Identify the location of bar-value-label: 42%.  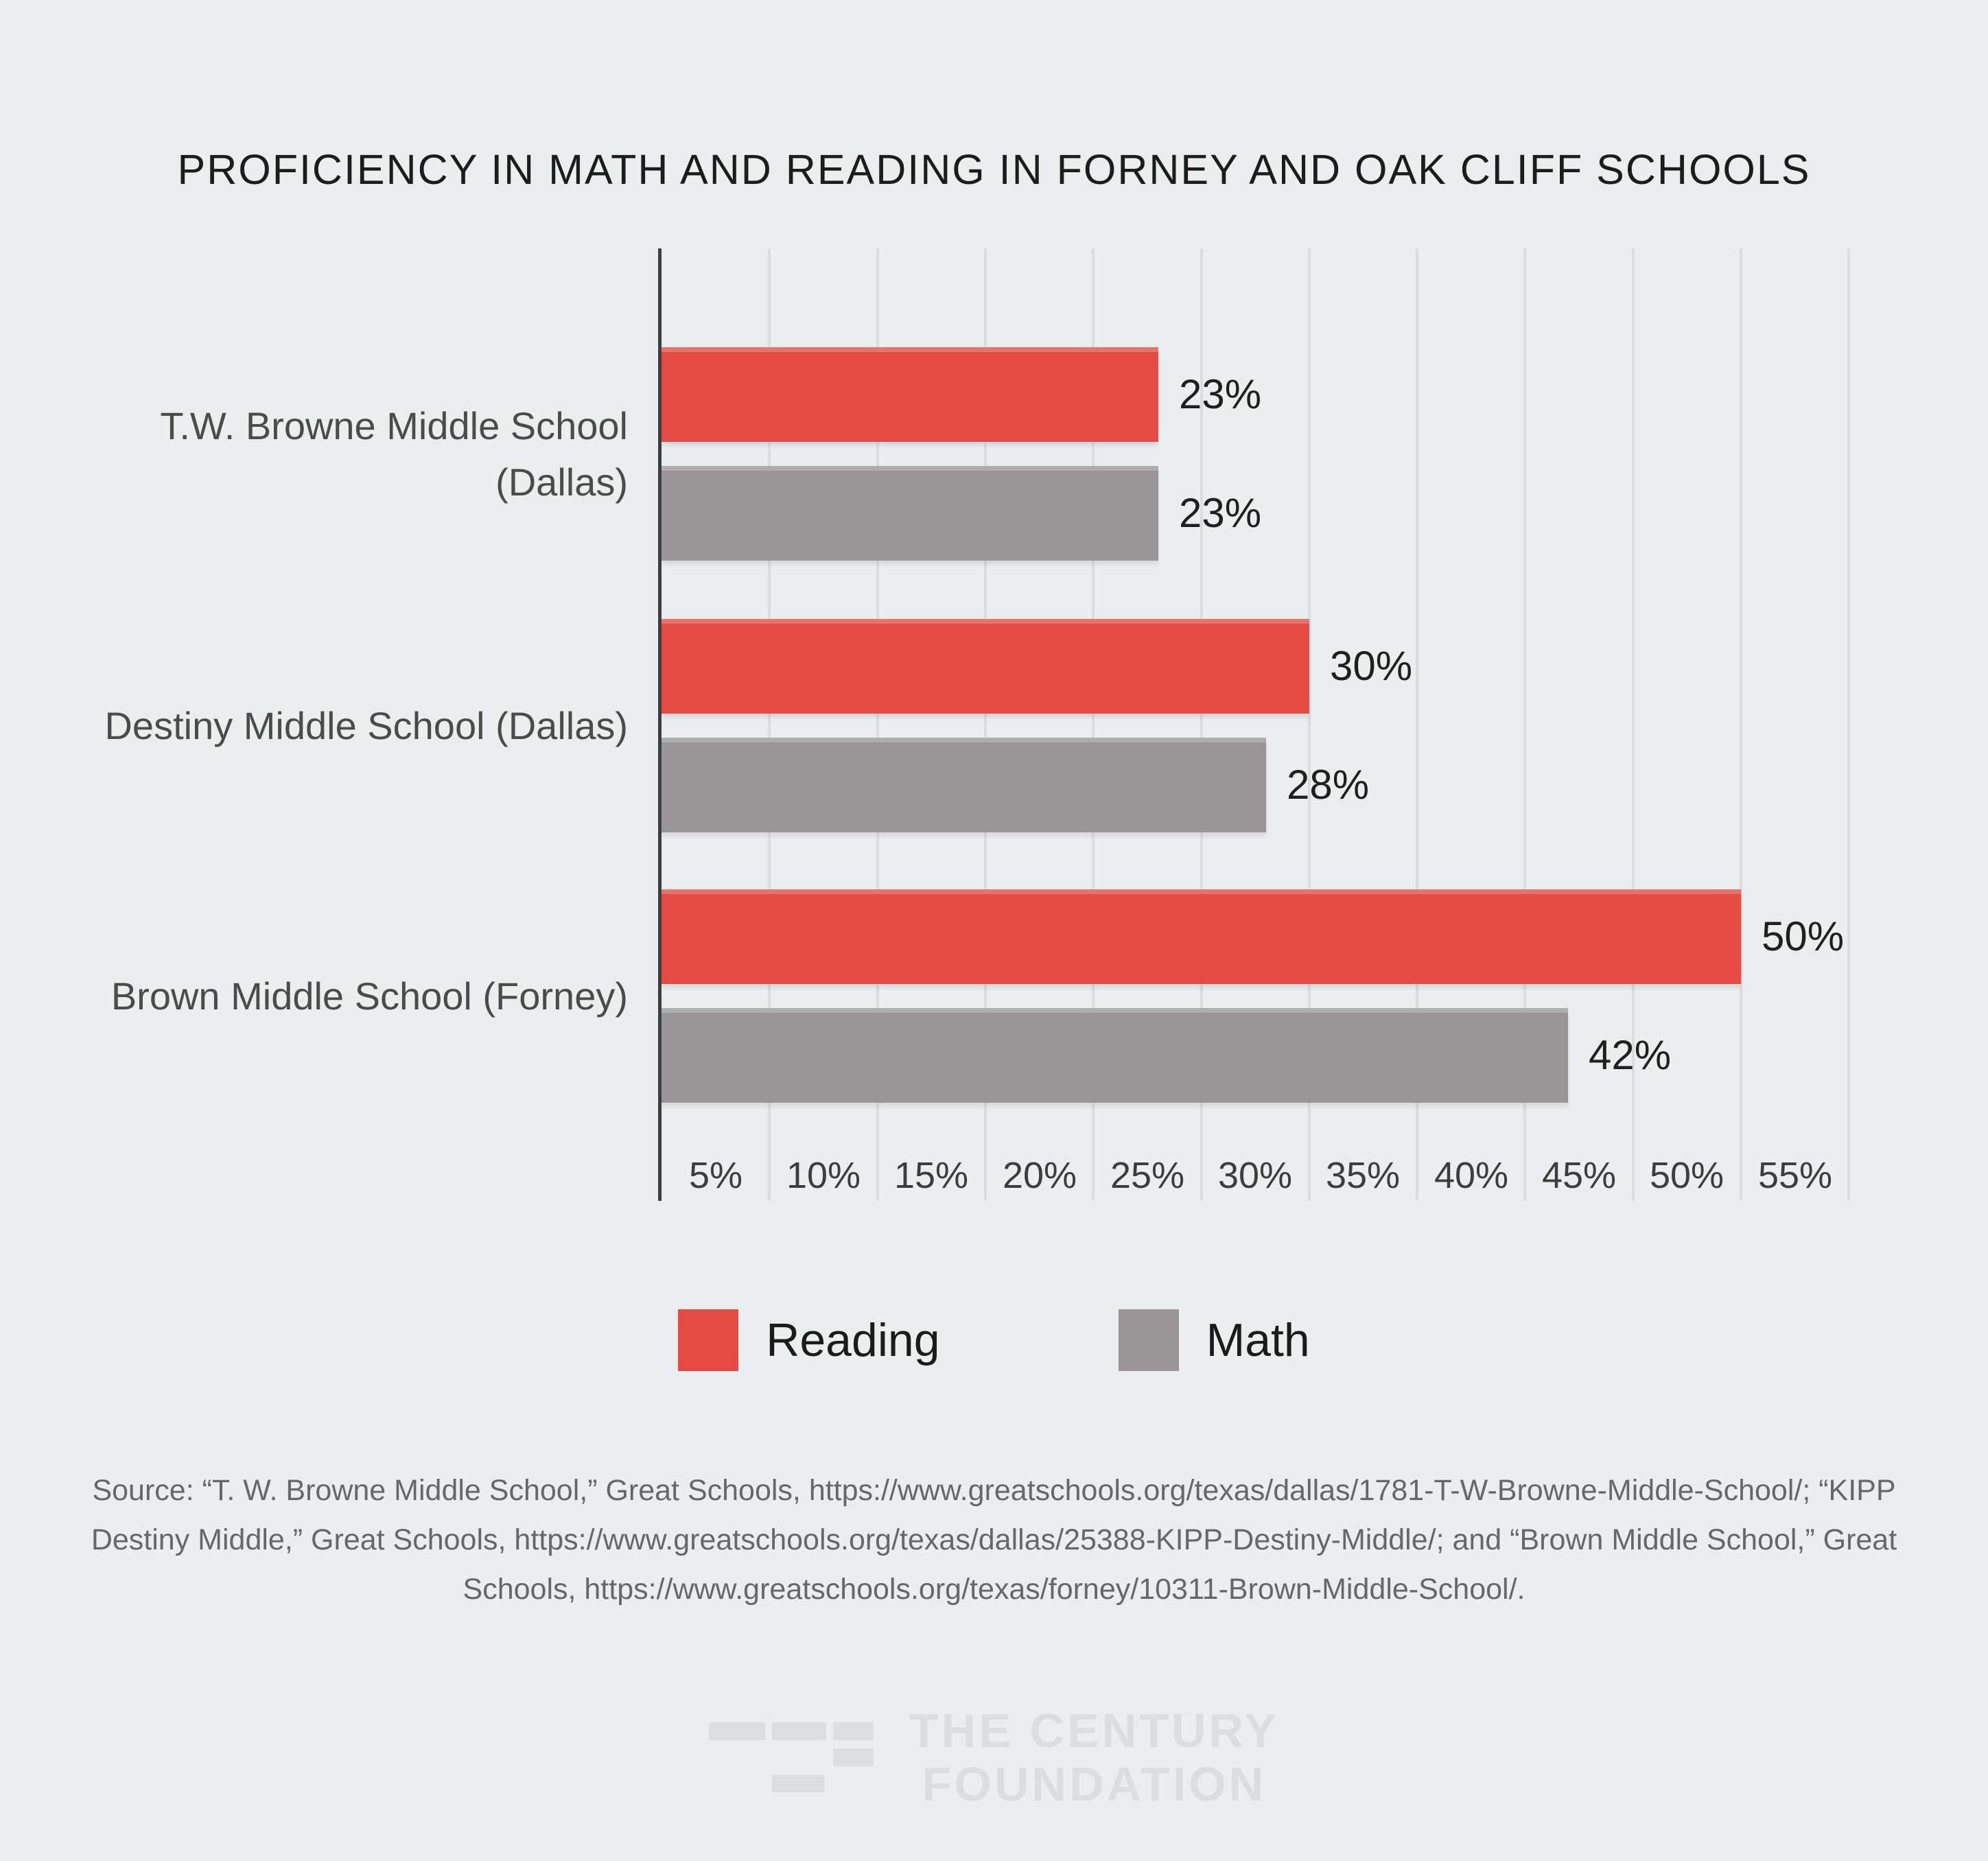
(1630, 1055).